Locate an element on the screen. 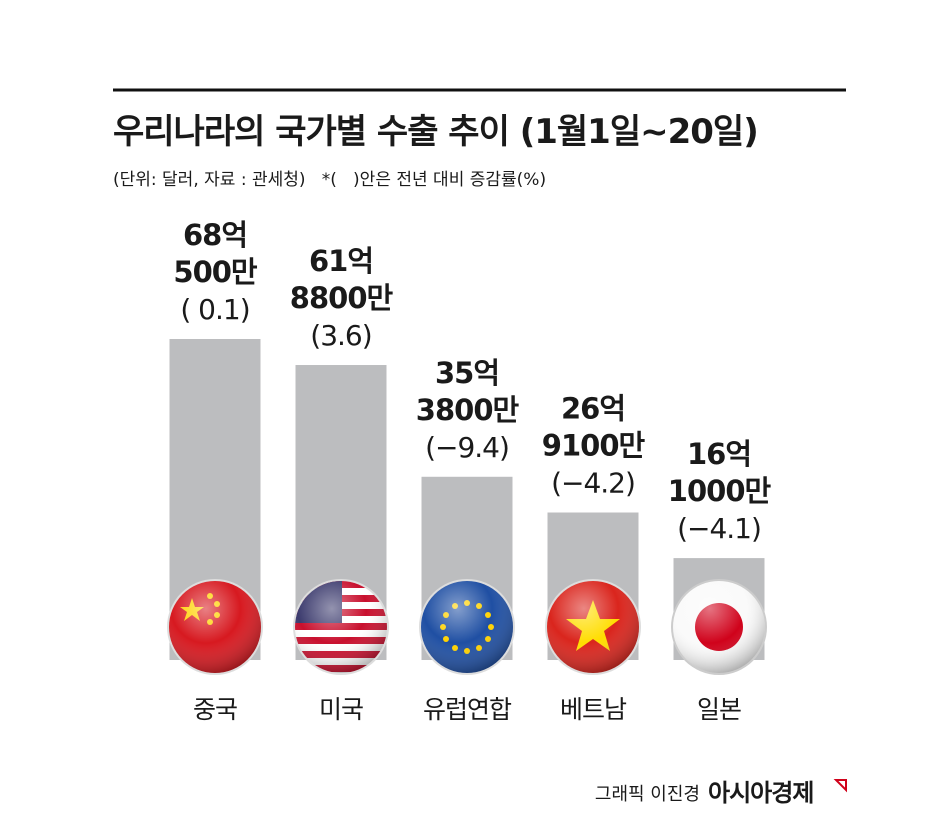  flag-usa is located at coordinates (341, 627).